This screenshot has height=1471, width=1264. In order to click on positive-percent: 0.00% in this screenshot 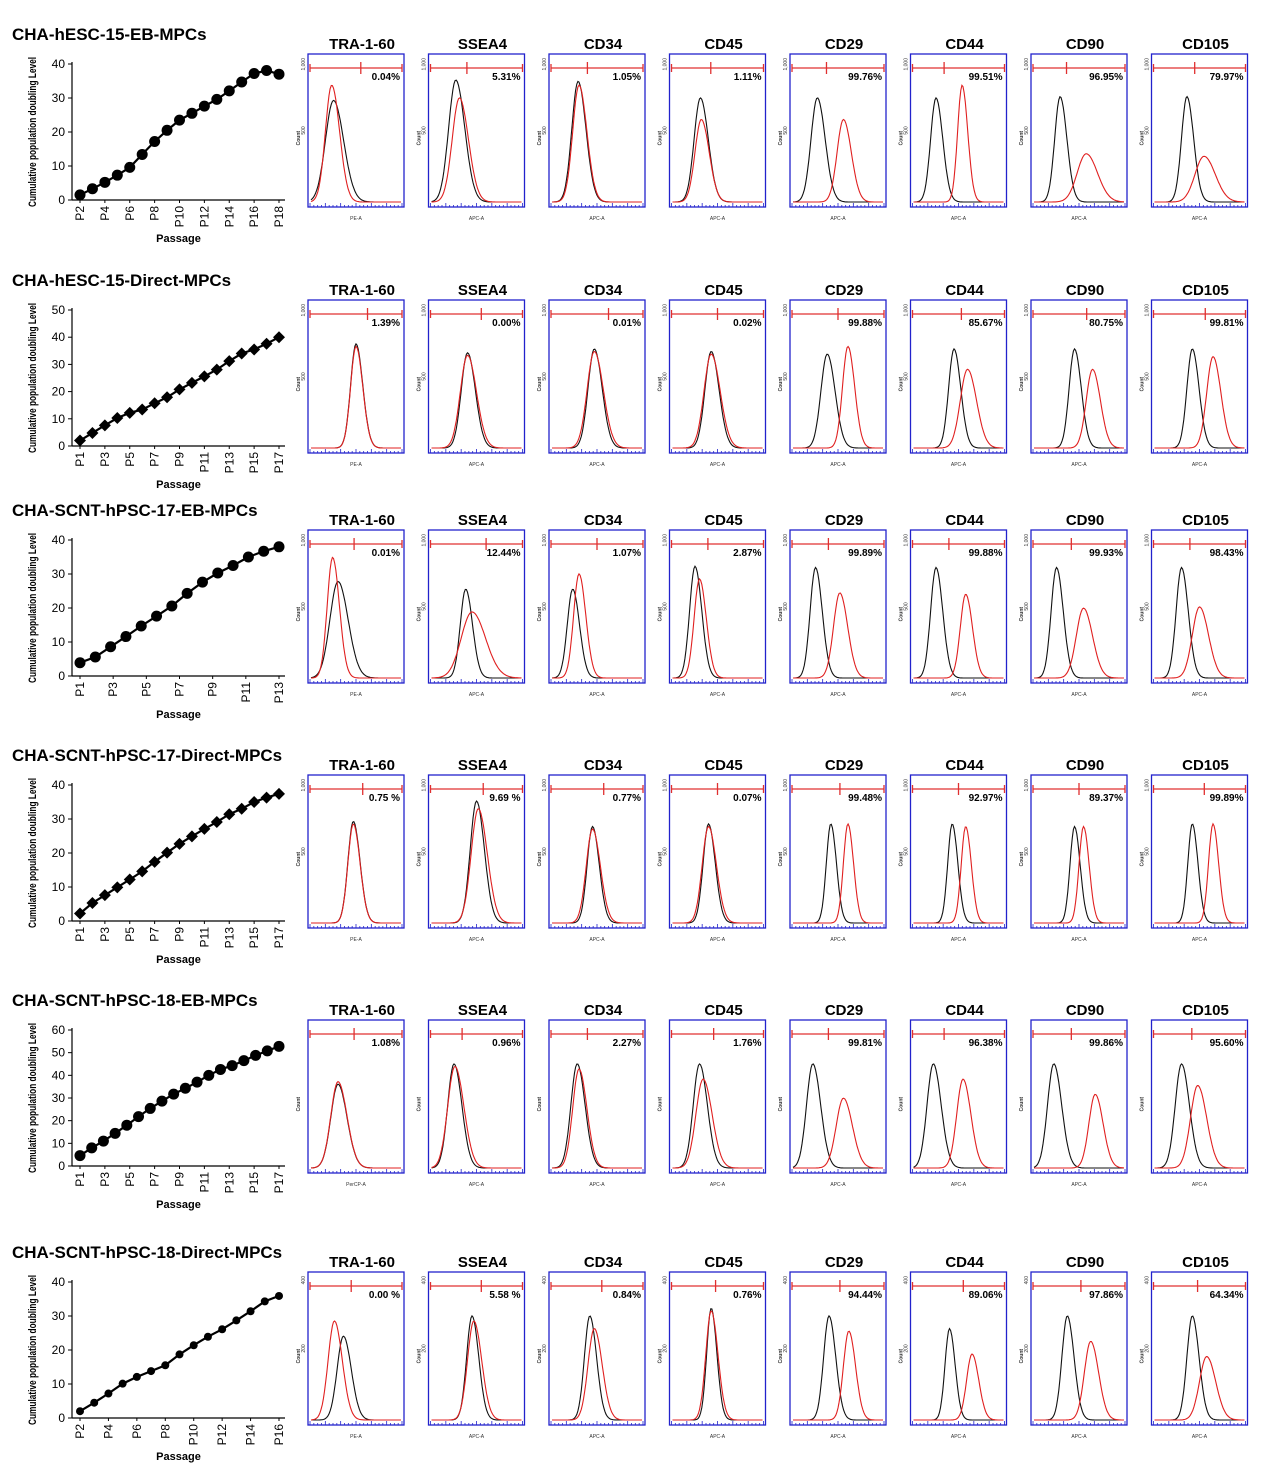, I will do `click(506, 323)`.